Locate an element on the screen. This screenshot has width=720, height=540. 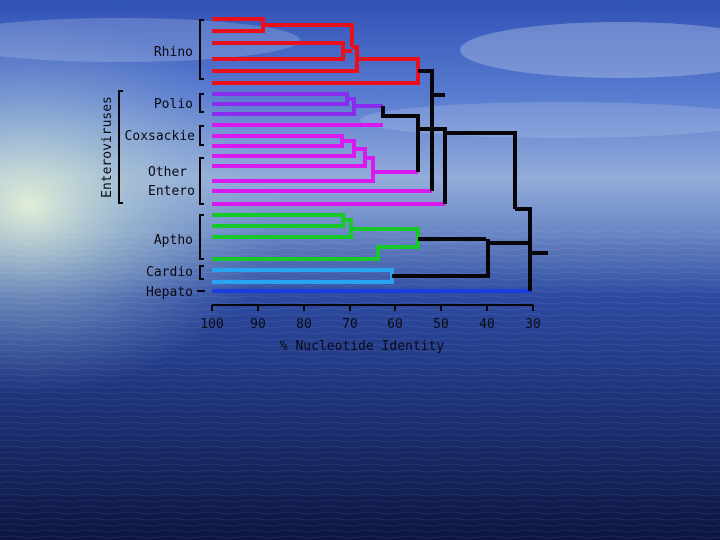
rhino-bracket is located at coordinates (201, 49).